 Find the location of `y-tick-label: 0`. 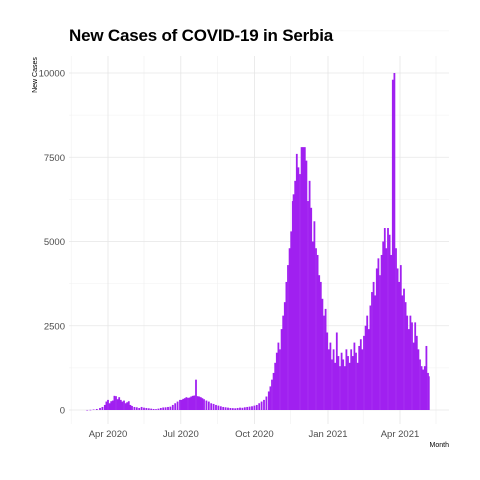

y-tick-label: 0 is located at coordinates (62, 411).